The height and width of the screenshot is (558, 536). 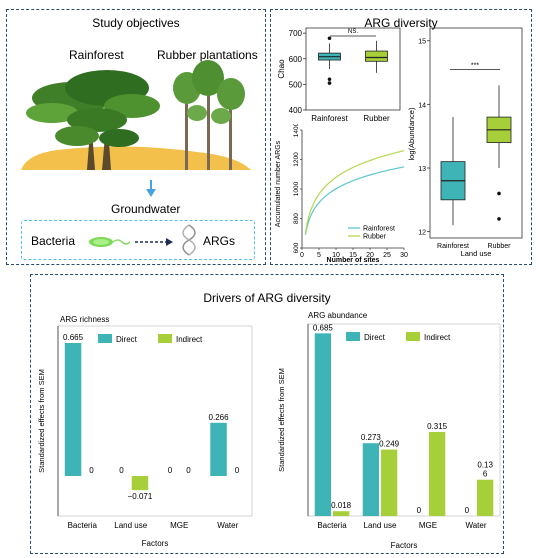 I want to click on down-arrow-icon, so click(x=151, y=188).